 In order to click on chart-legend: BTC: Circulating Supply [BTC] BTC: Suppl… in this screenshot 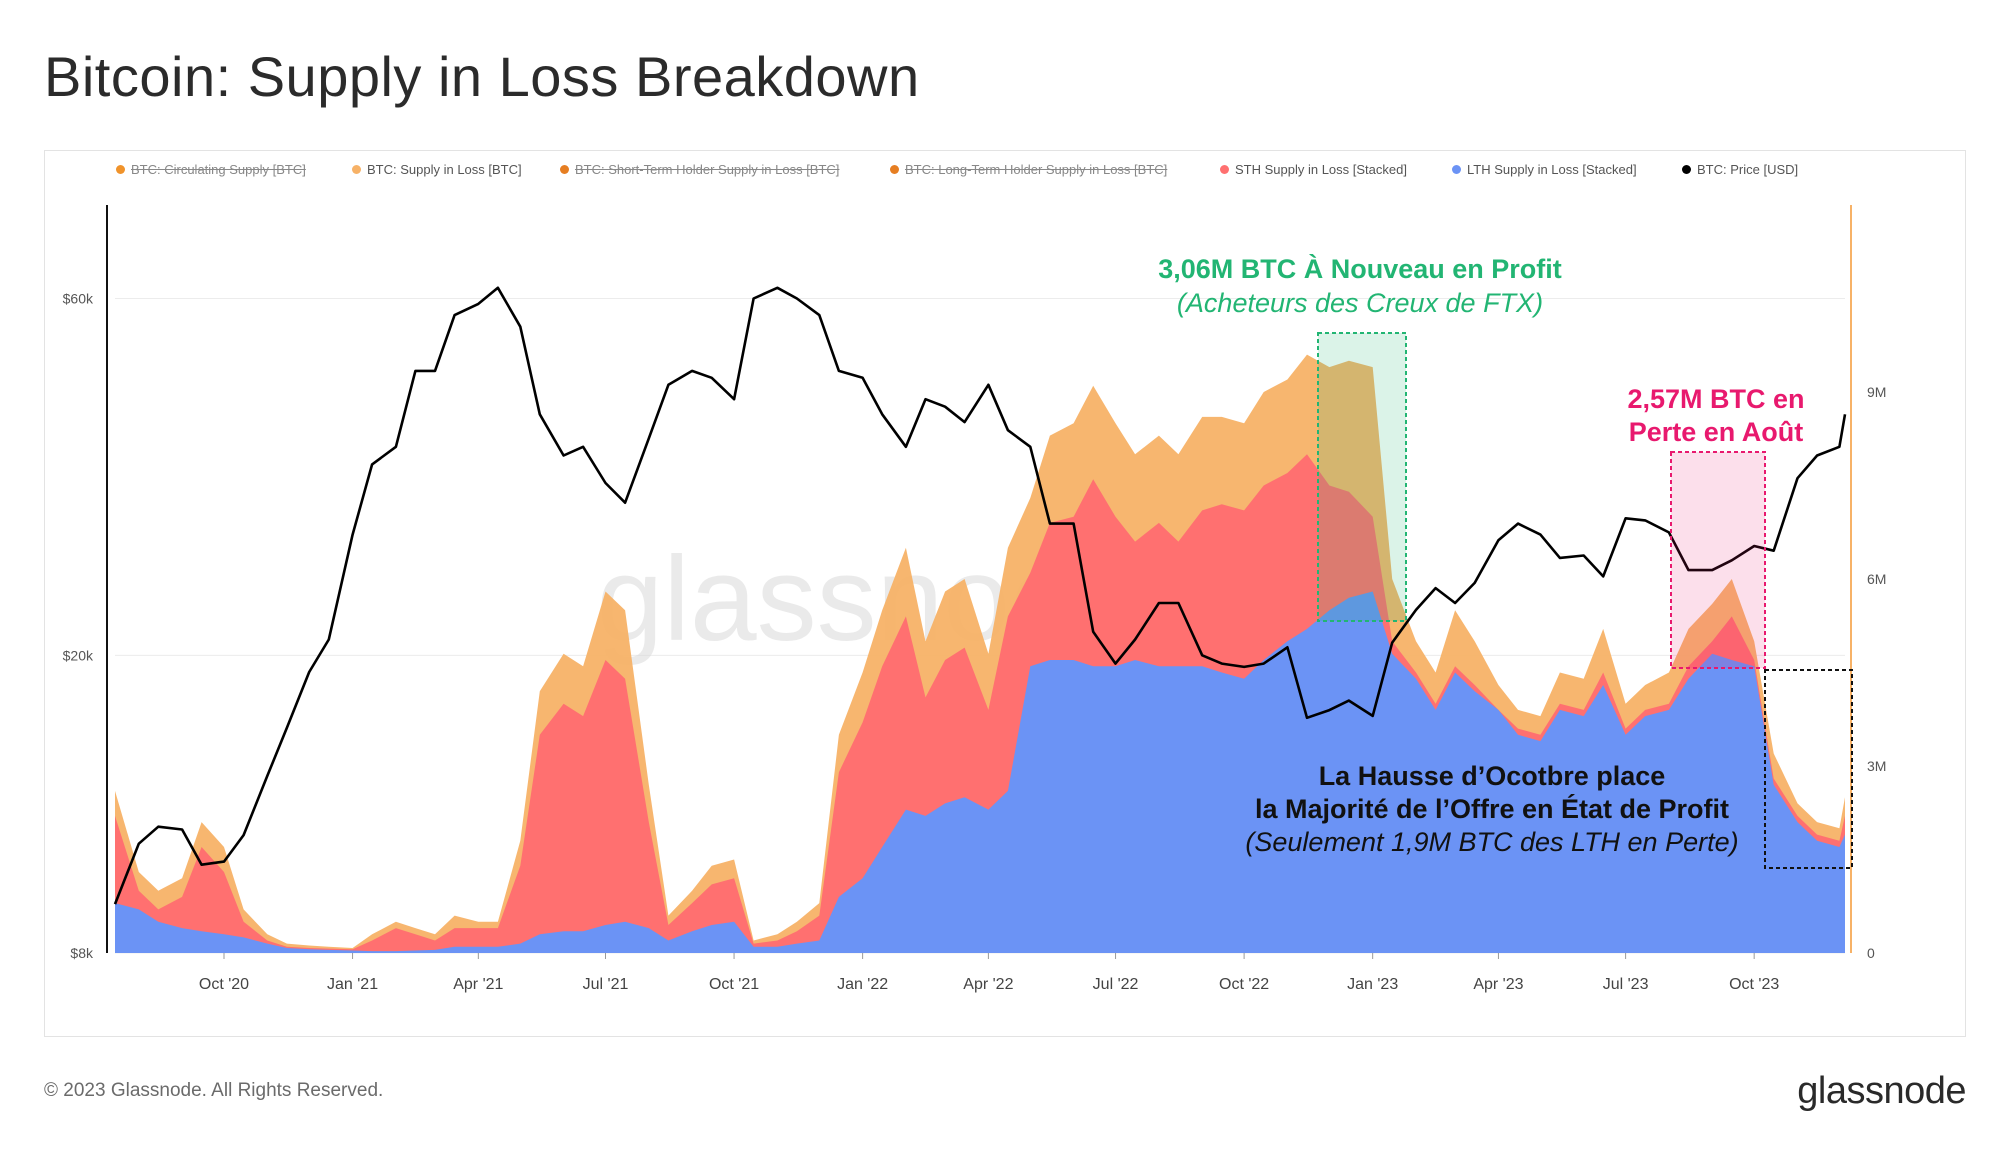, I will do `click(1010, 173)`.